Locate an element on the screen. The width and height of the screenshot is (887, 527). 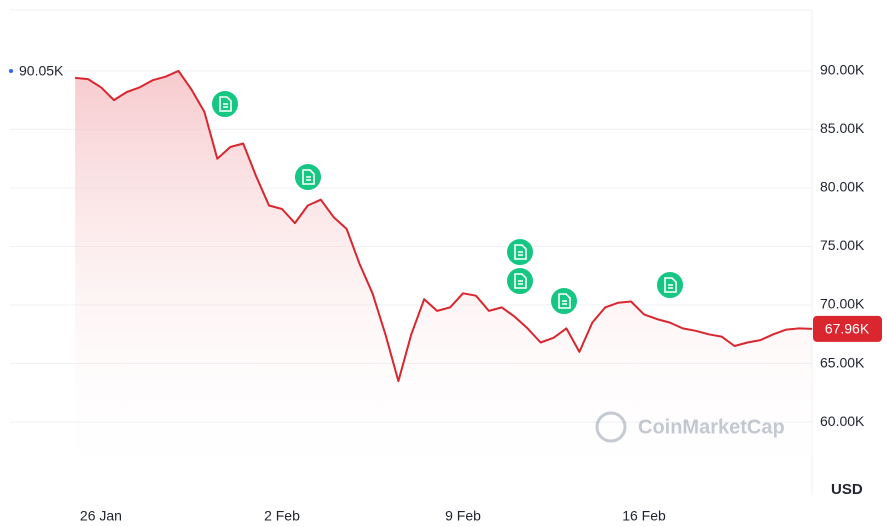
y-tick-label: 80.00K is located at coordinates (842, 187).